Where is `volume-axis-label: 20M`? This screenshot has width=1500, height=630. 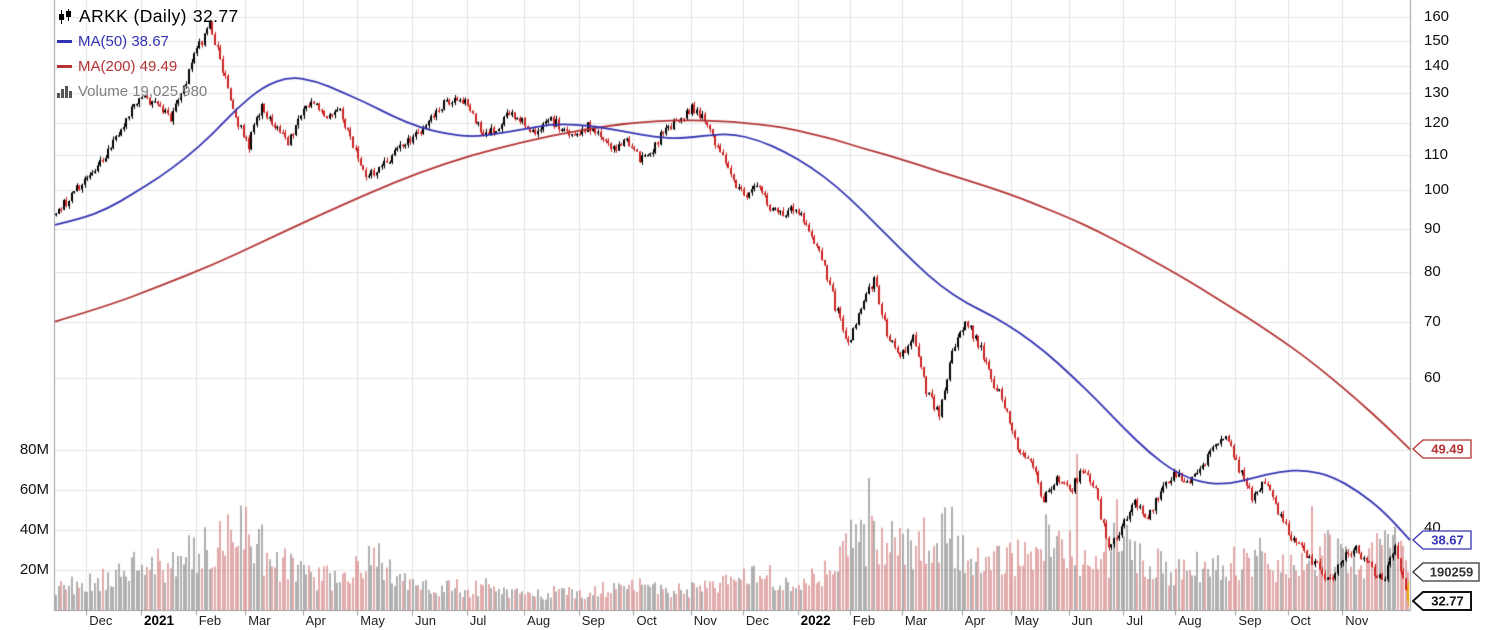
volume-axis-label: 20M is located at coordinates (34, 569).